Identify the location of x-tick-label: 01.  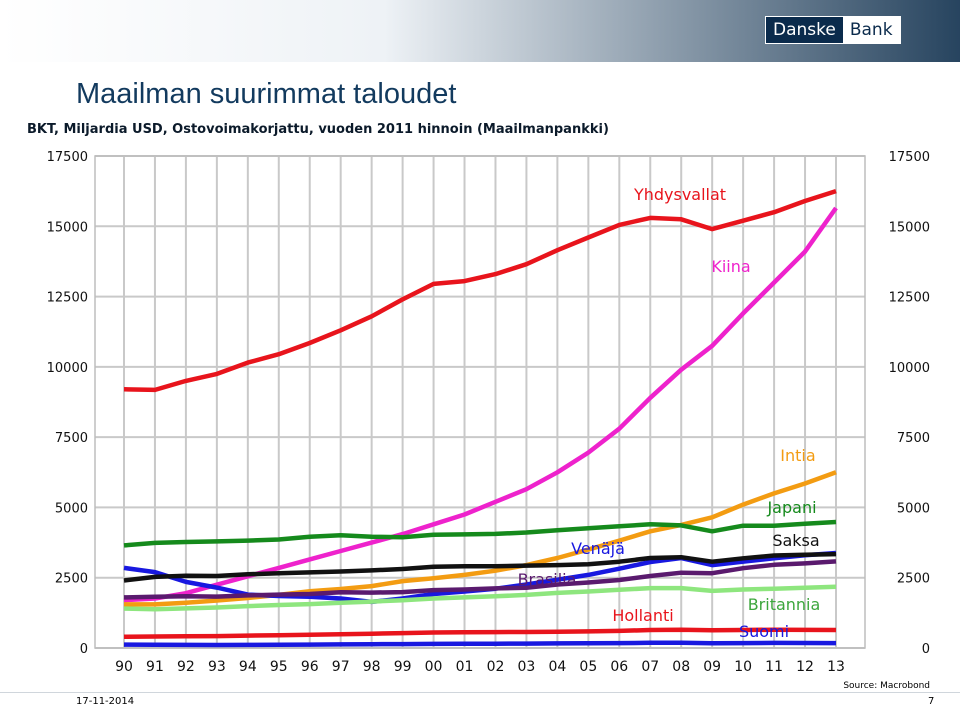
(465, 667).